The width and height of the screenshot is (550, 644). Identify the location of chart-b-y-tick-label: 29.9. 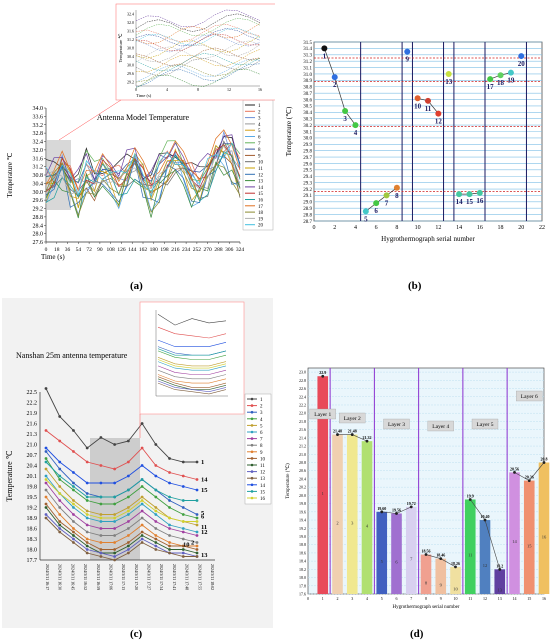
(307, 145).